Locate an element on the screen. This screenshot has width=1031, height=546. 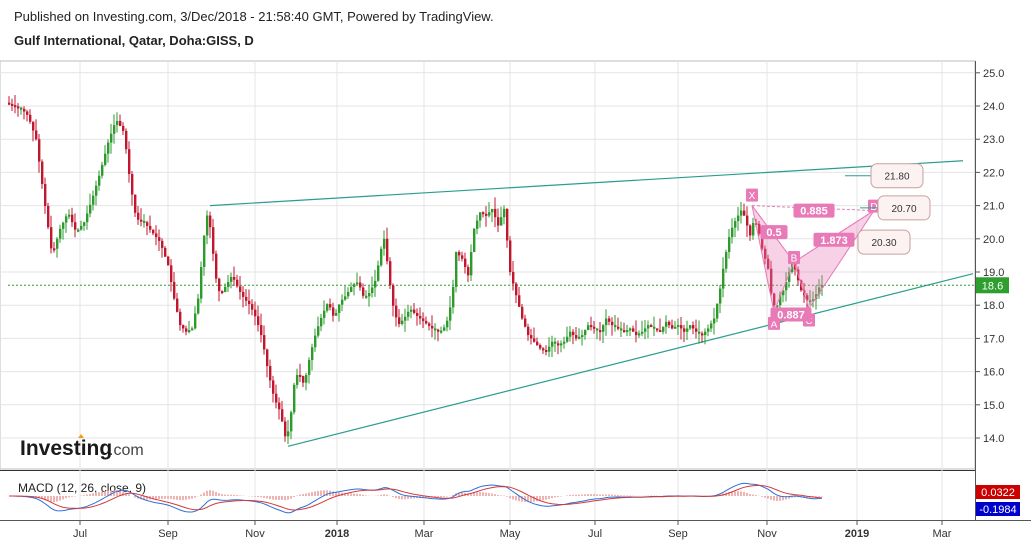
last-price-tag: 18.6 is located at coordinates (992, 285).